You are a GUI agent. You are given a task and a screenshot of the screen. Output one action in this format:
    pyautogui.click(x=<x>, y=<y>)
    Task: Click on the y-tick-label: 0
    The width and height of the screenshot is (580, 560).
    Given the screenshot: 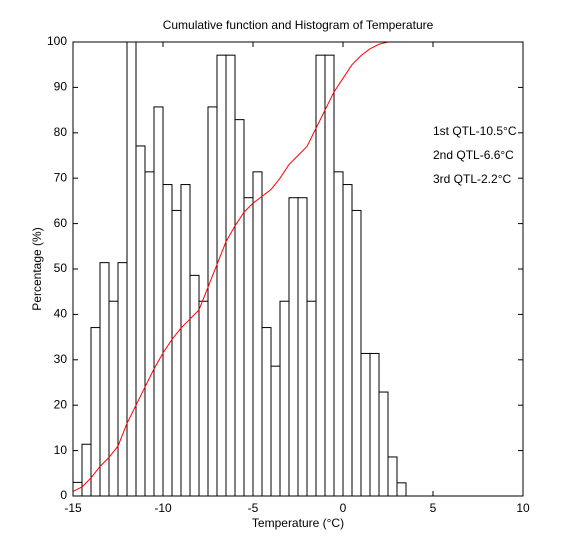 What is the action you would take?
    pyautogui.click(x=63, y=495)
    